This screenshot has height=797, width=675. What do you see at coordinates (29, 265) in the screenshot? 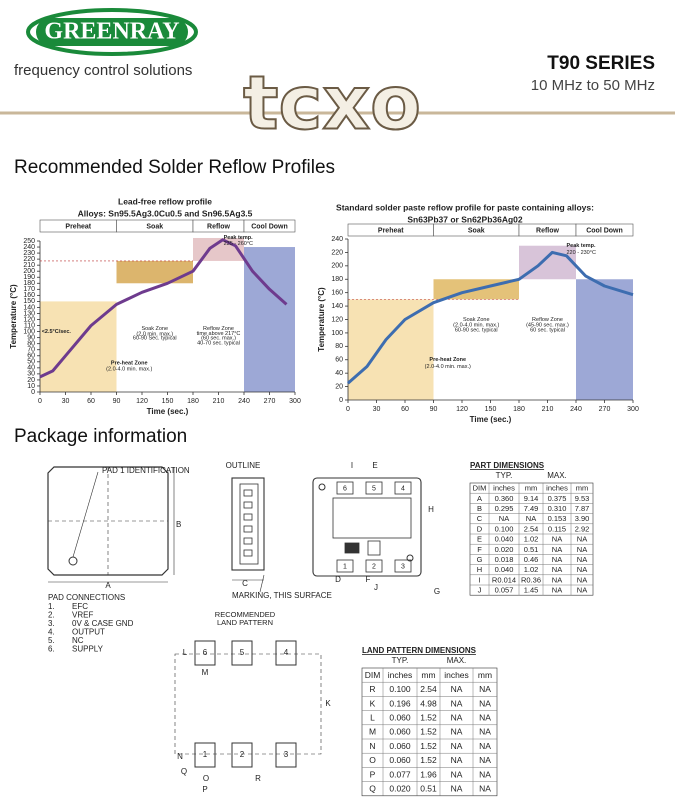
I see `y-tick-label: 210` at bounding box center [29, 265].